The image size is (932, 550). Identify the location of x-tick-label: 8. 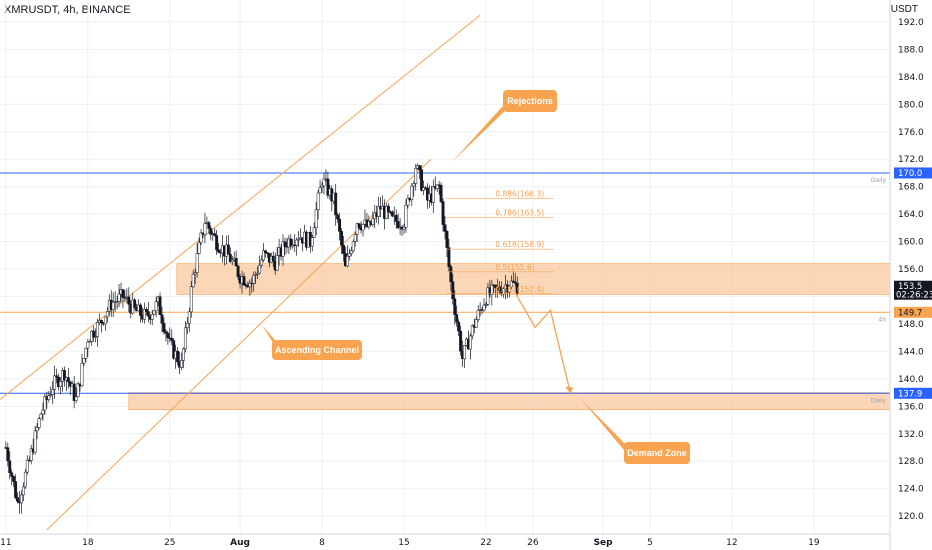
(322, 543).